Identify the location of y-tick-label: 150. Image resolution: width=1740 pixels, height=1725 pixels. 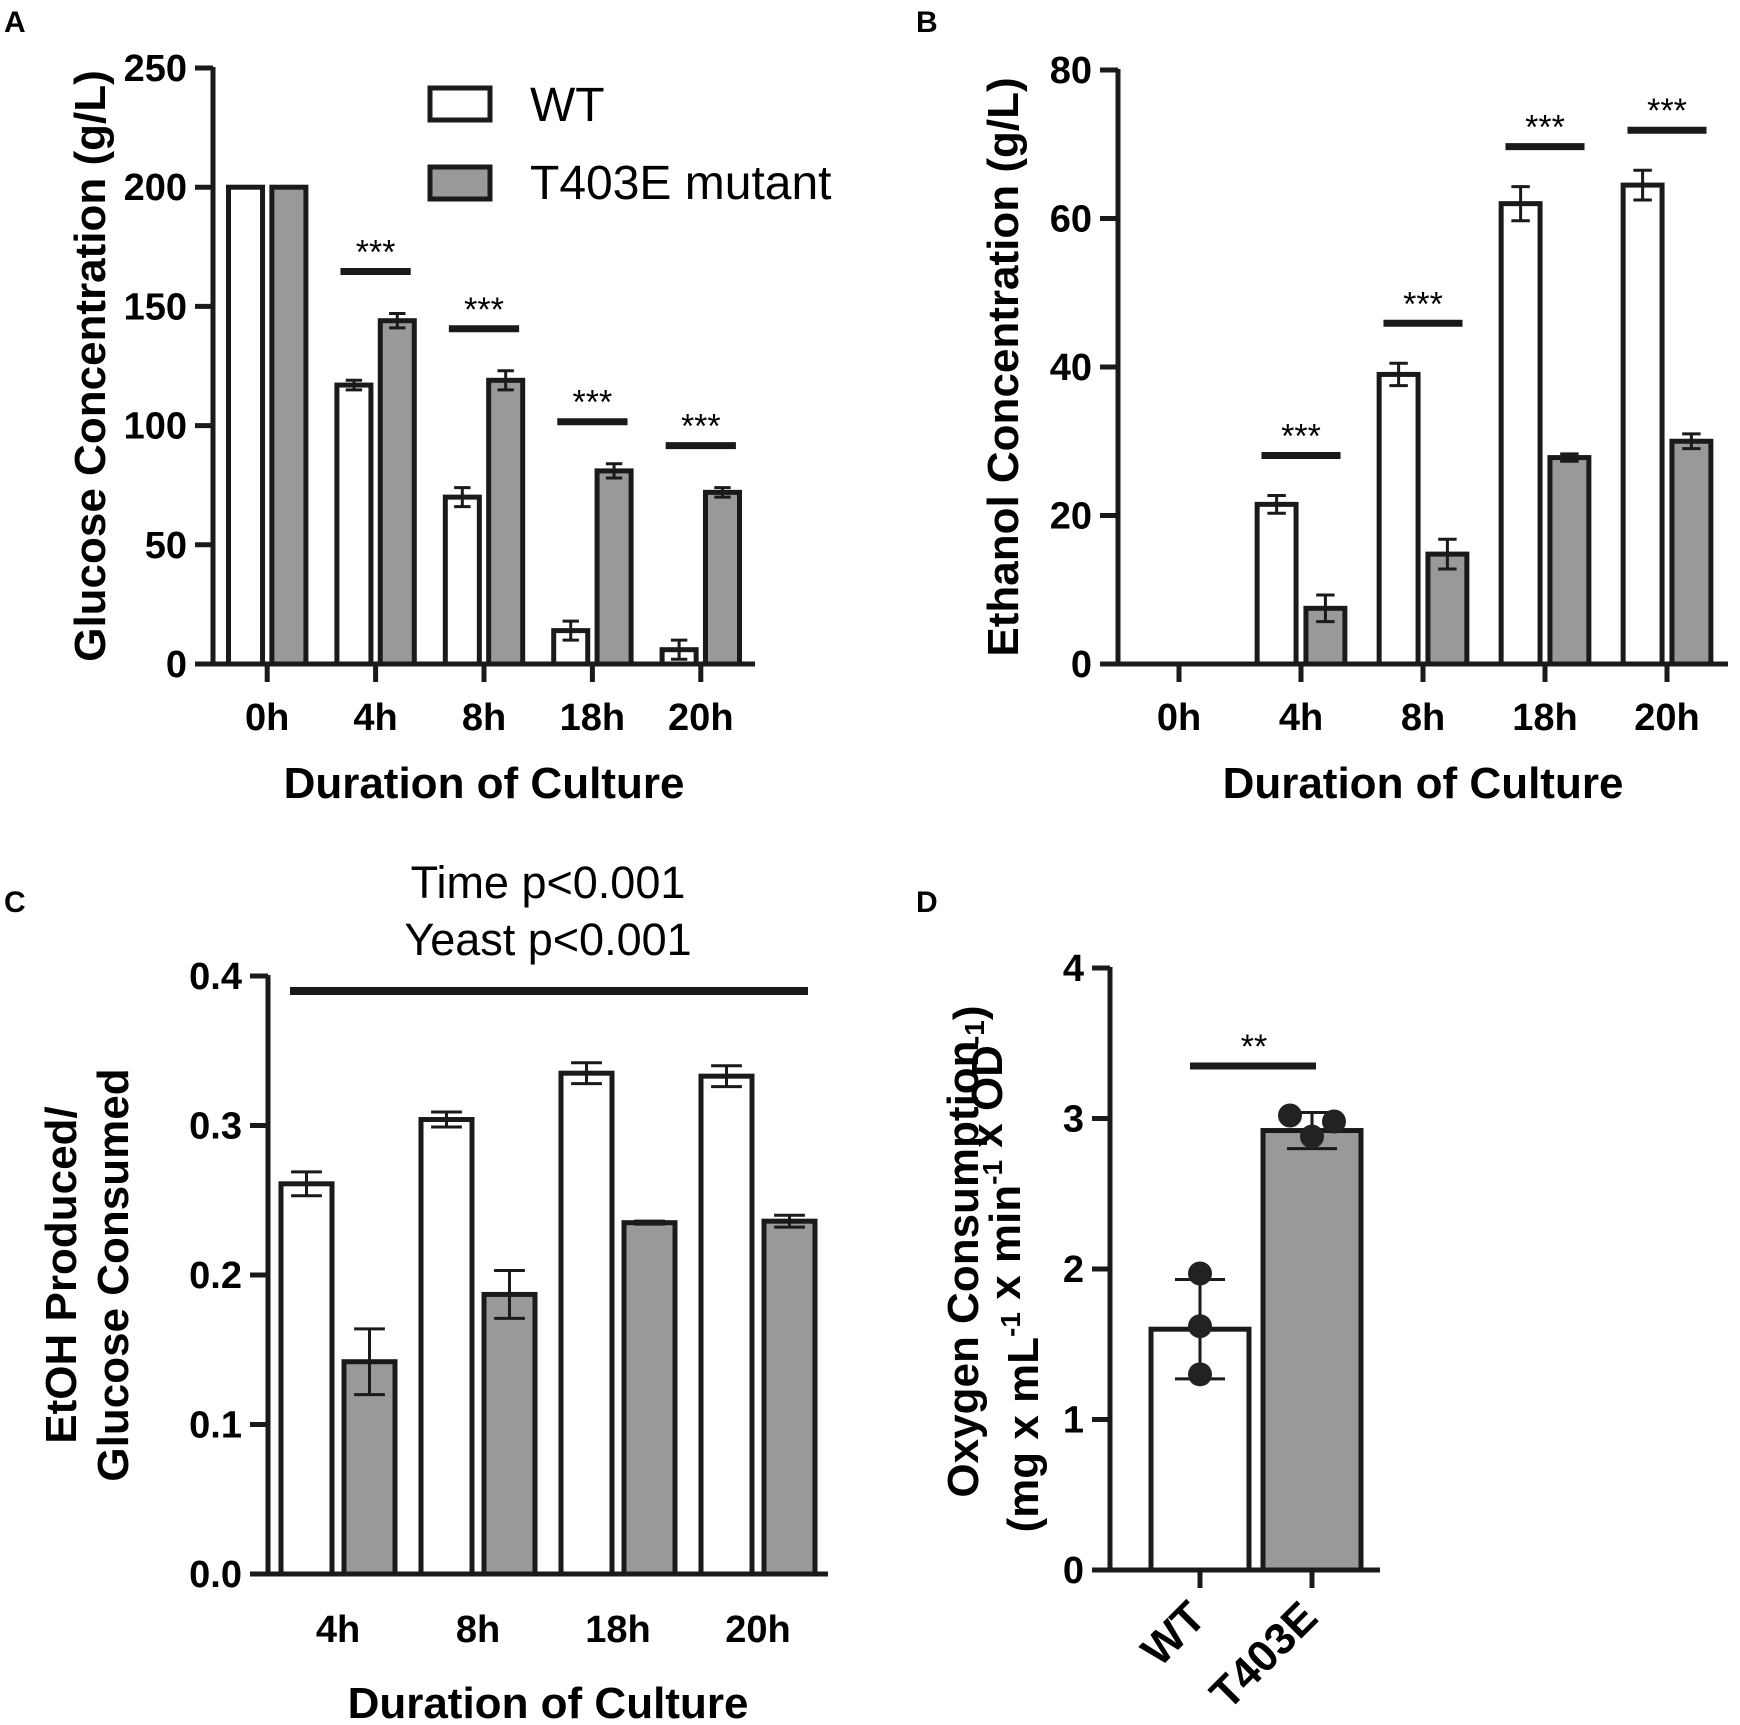
(155, 307).